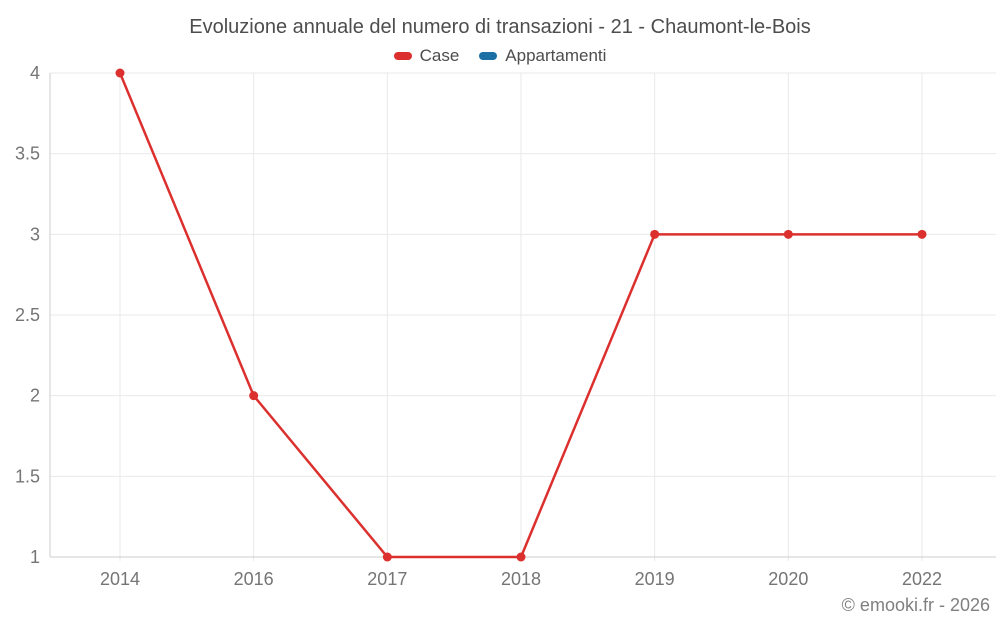 The height and width of the screenshot is (625, 1000). Describe the element at coordinates (27, 315) in the screenshot. I see `y-tick-label: 2.5` at that location.